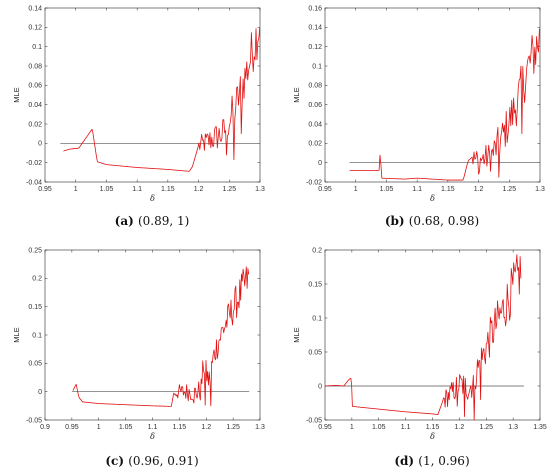 The image size is (550, 475). I want to click on y-tick-label: 0.25, so click(35, 250).